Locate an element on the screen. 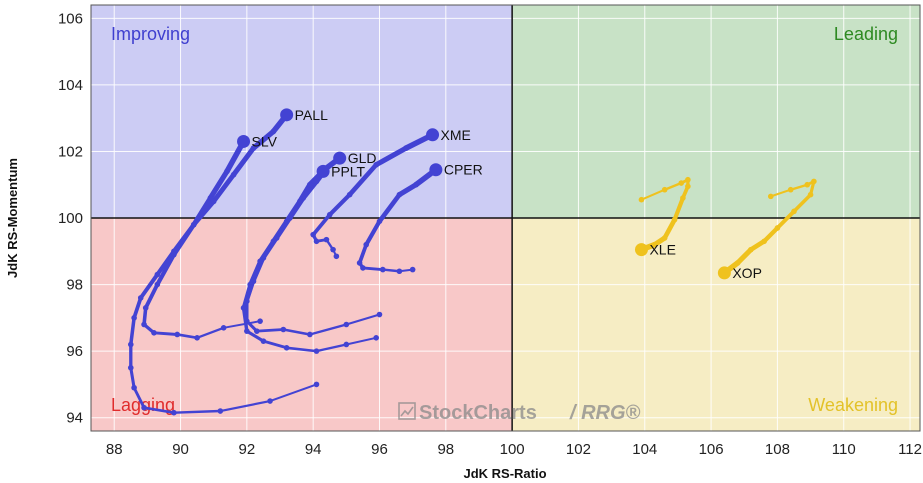 This screenshot has height=483, width=923. tail-slv: SLV is located at coordinates (209, 237).